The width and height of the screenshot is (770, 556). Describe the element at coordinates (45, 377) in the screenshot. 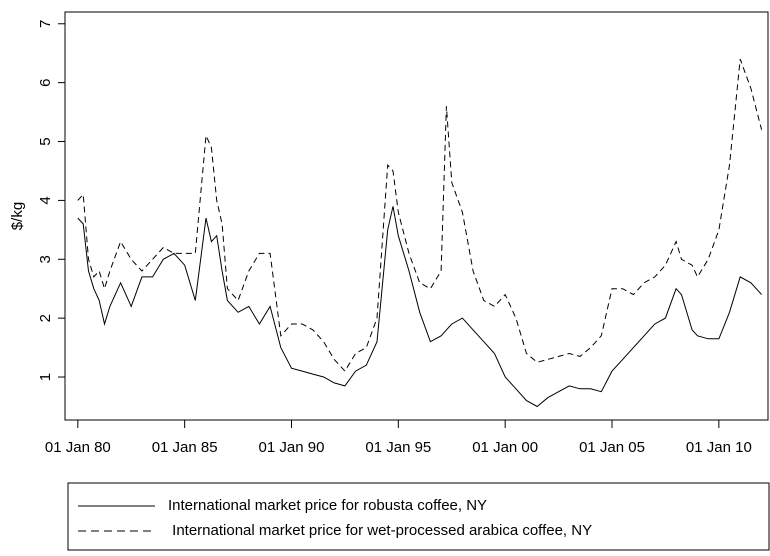

I see `y-tick-label: 1` at that location.